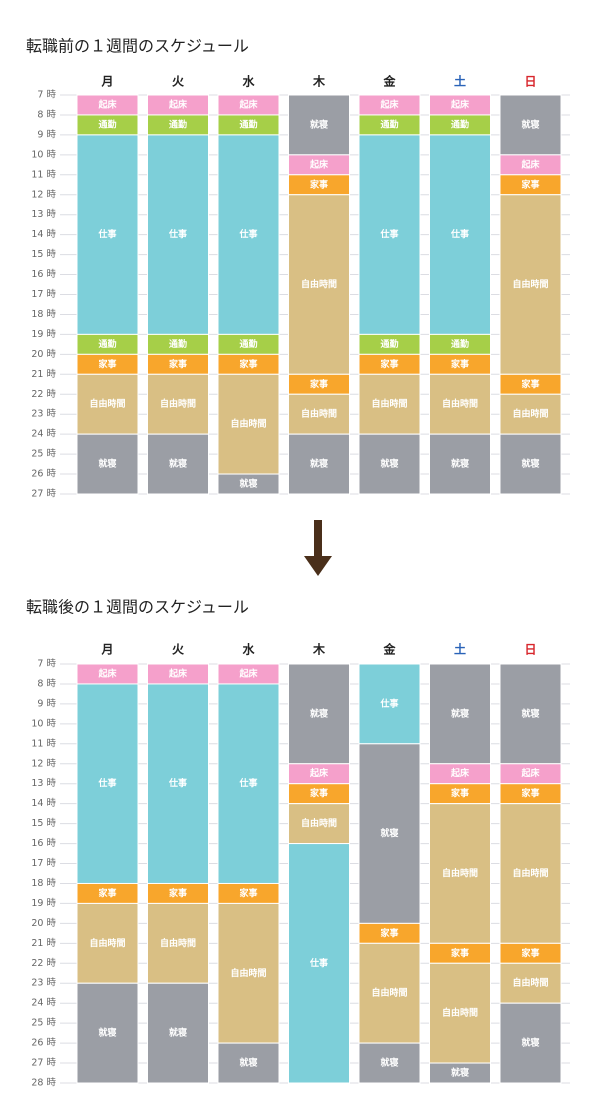  What do you see at coordinates (43, 494) in the screenshot?
I see `y-tick-label: 27 時` at bounding box center [43, 494].